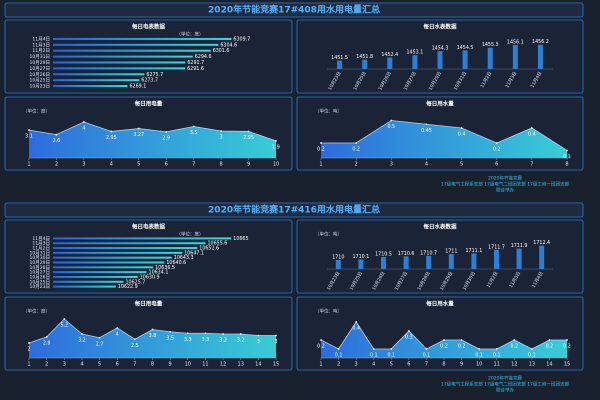 This screenshot has height=400, width=600. Describe the element at coordinates (440, 256) in the screenshot. I see `panel` at that location.